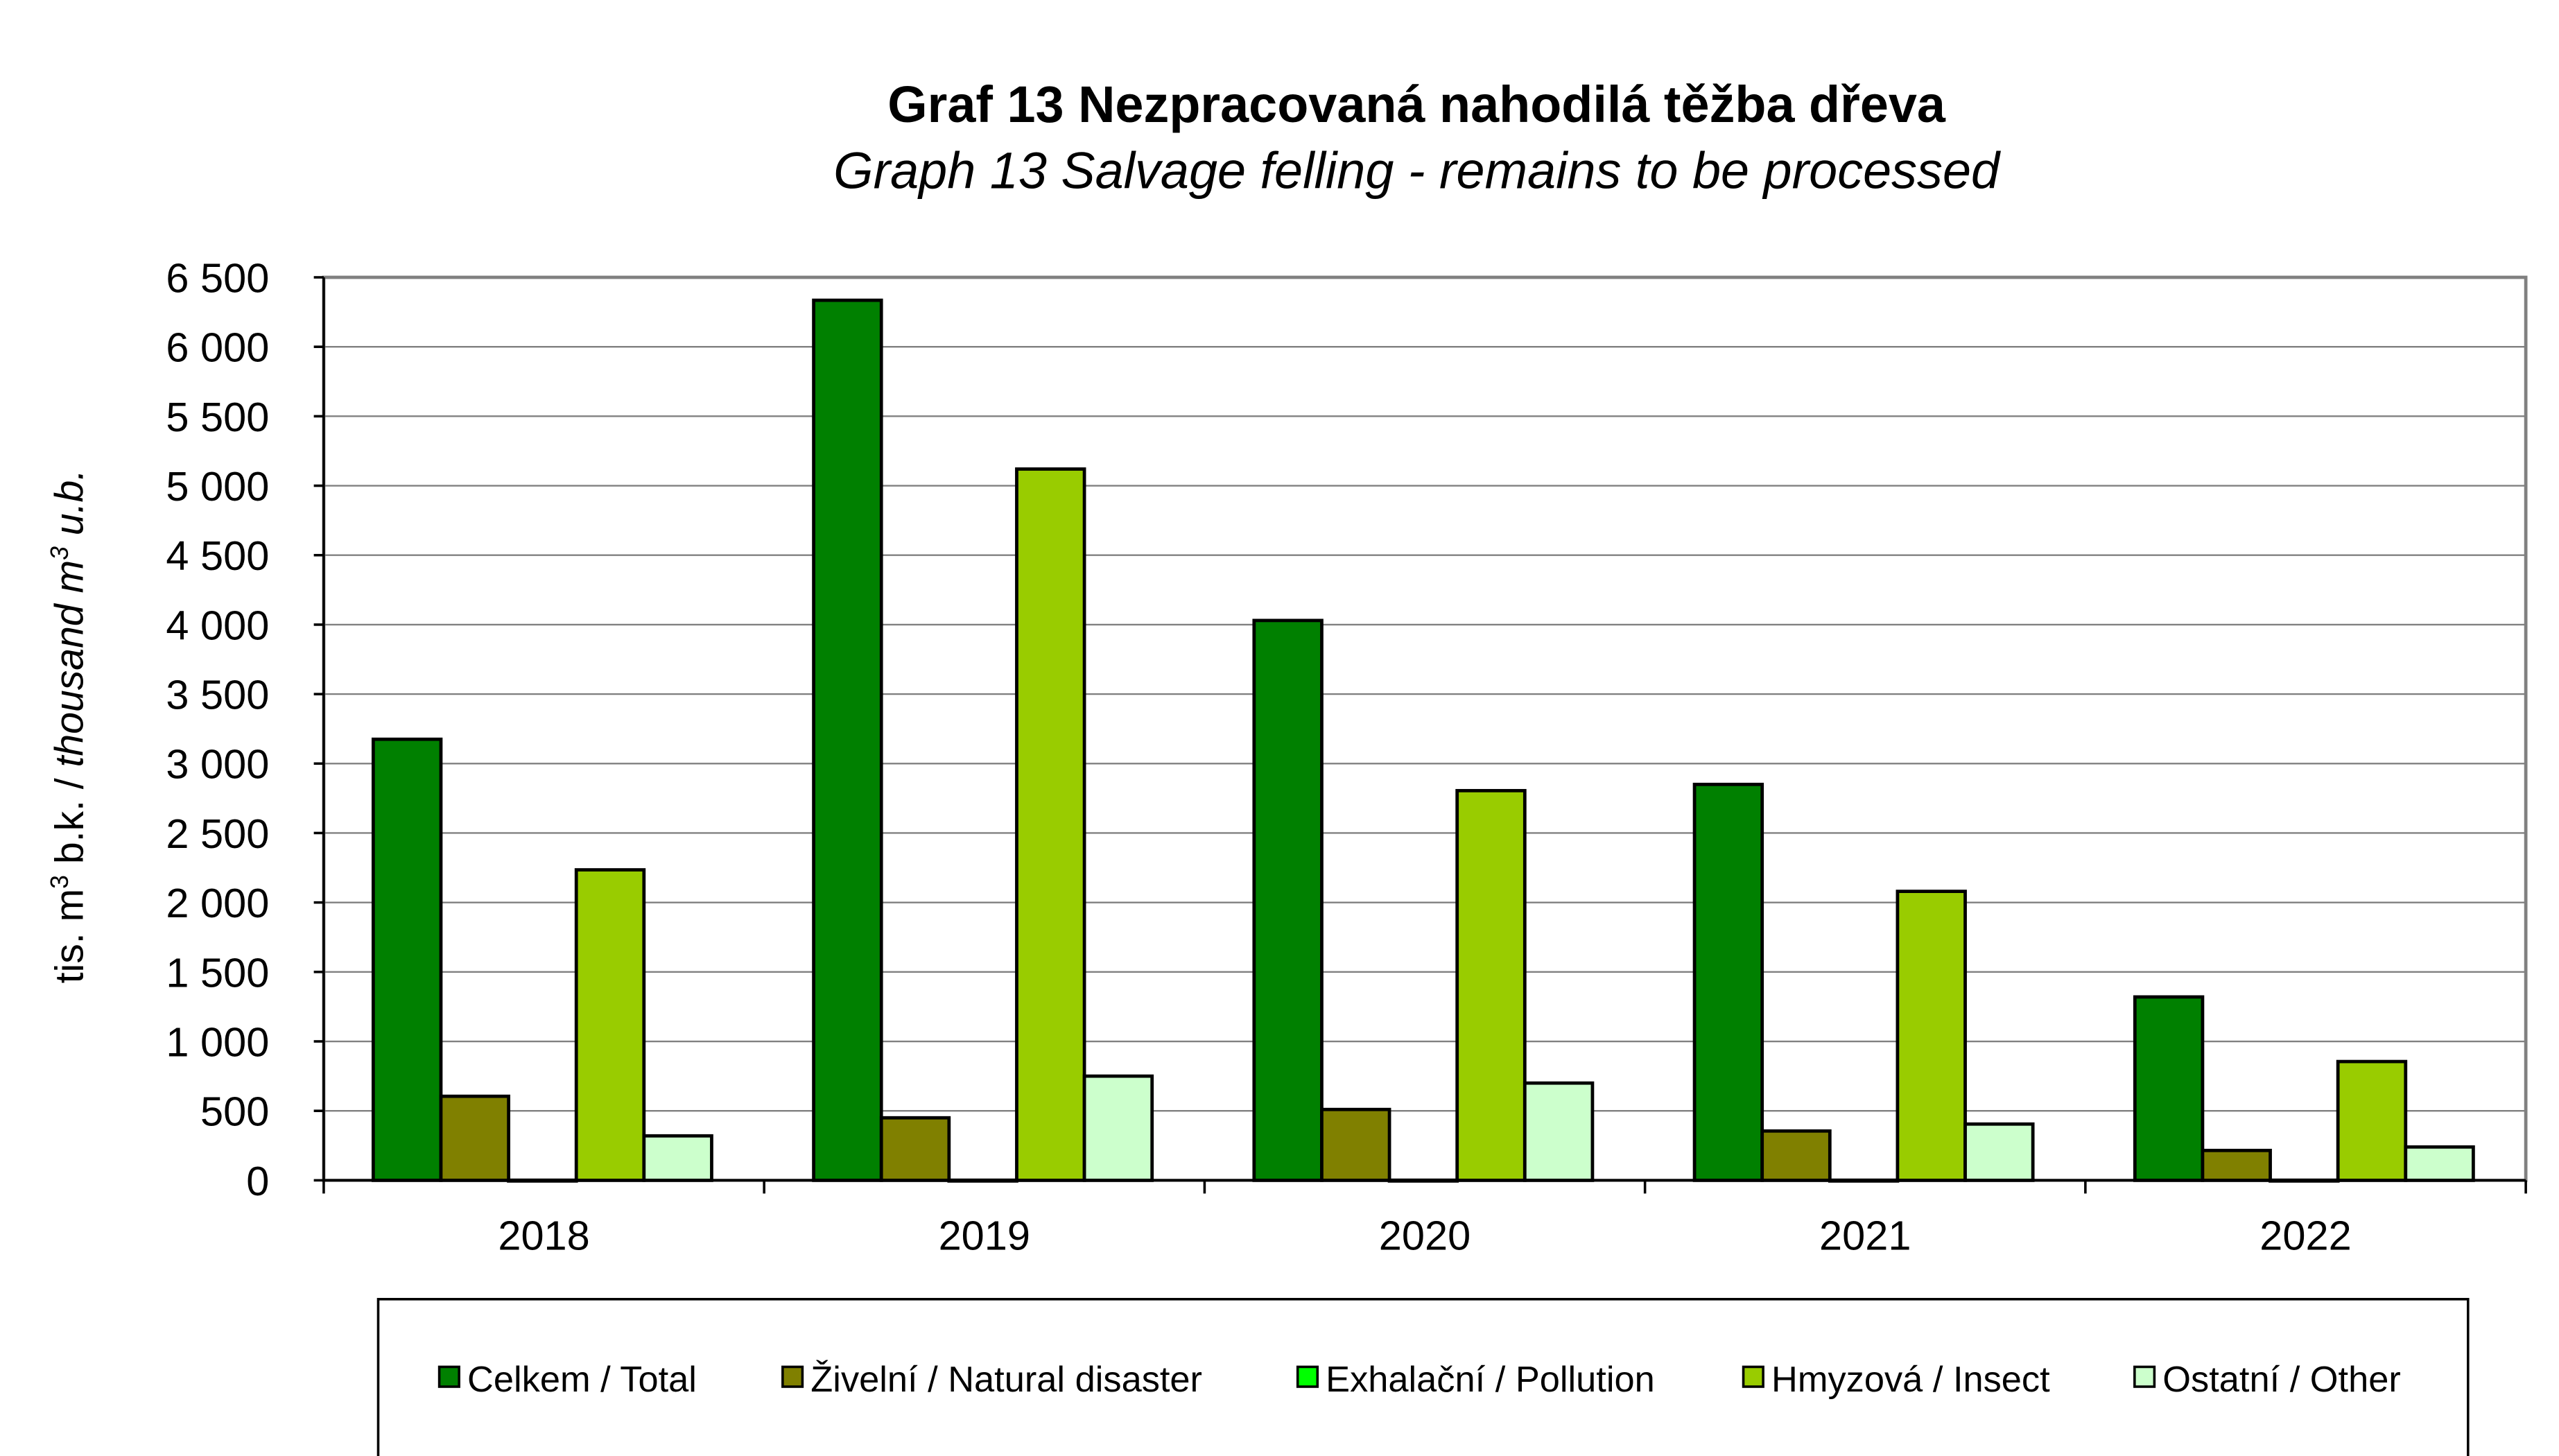 The image size is (2559, 1456). I want to click on x-tick-label: 2022, so click(2305, 1235).